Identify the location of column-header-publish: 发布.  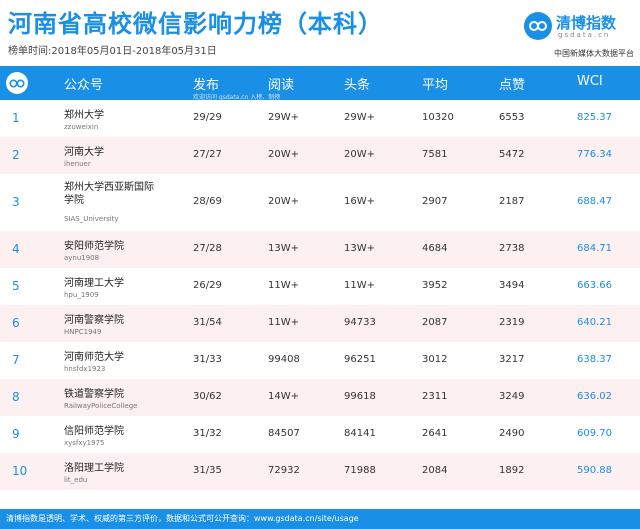
(206, 85).